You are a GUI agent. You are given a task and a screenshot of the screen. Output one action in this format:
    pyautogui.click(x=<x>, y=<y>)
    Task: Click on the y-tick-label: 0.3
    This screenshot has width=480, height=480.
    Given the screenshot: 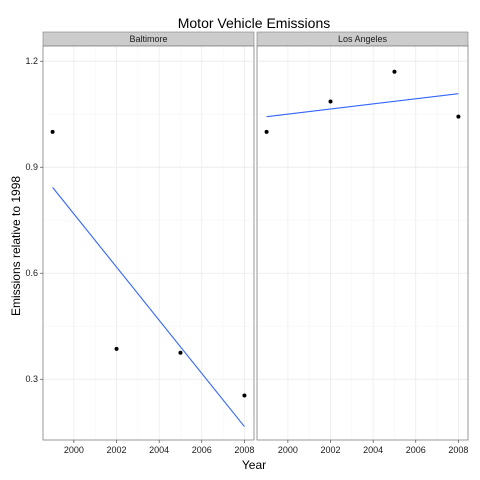 What is the action you would take?
    pyautogui.click(x=31, y=379)
    